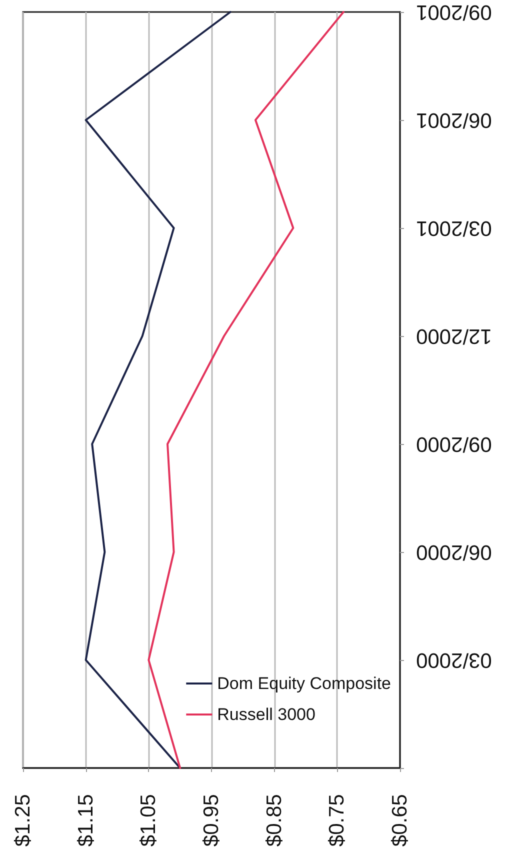 The height and width of the screenshot is (854, 506). Describe the element at coordinates (454, 228) in the screenshot. I see `y-tick-label: 03/2001` at that location.